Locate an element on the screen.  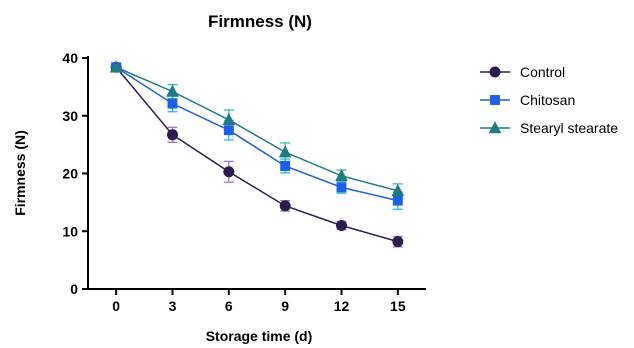
legend-marker-chitosan is located at coordinates (495, 100).